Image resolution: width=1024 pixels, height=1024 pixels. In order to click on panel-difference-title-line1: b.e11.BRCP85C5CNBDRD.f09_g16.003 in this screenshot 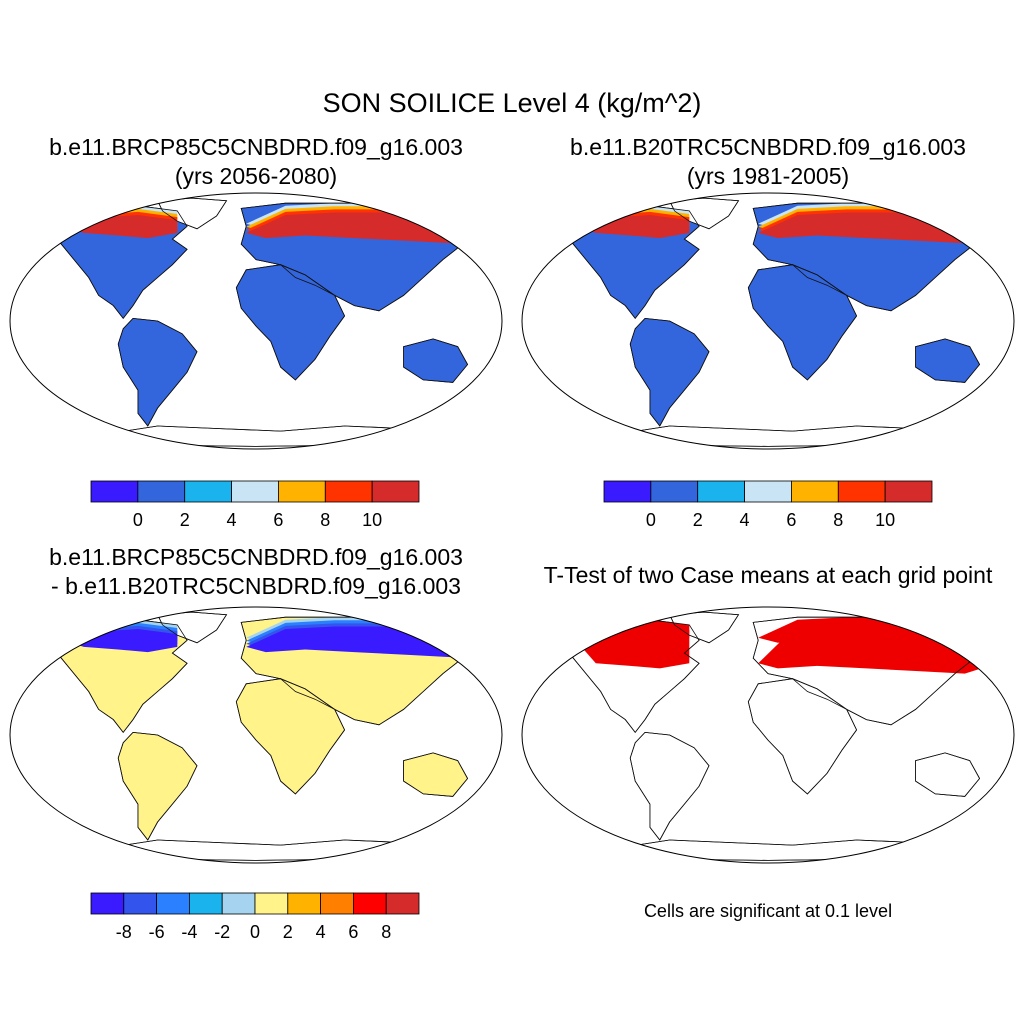, I will do `click(256, 557)`.